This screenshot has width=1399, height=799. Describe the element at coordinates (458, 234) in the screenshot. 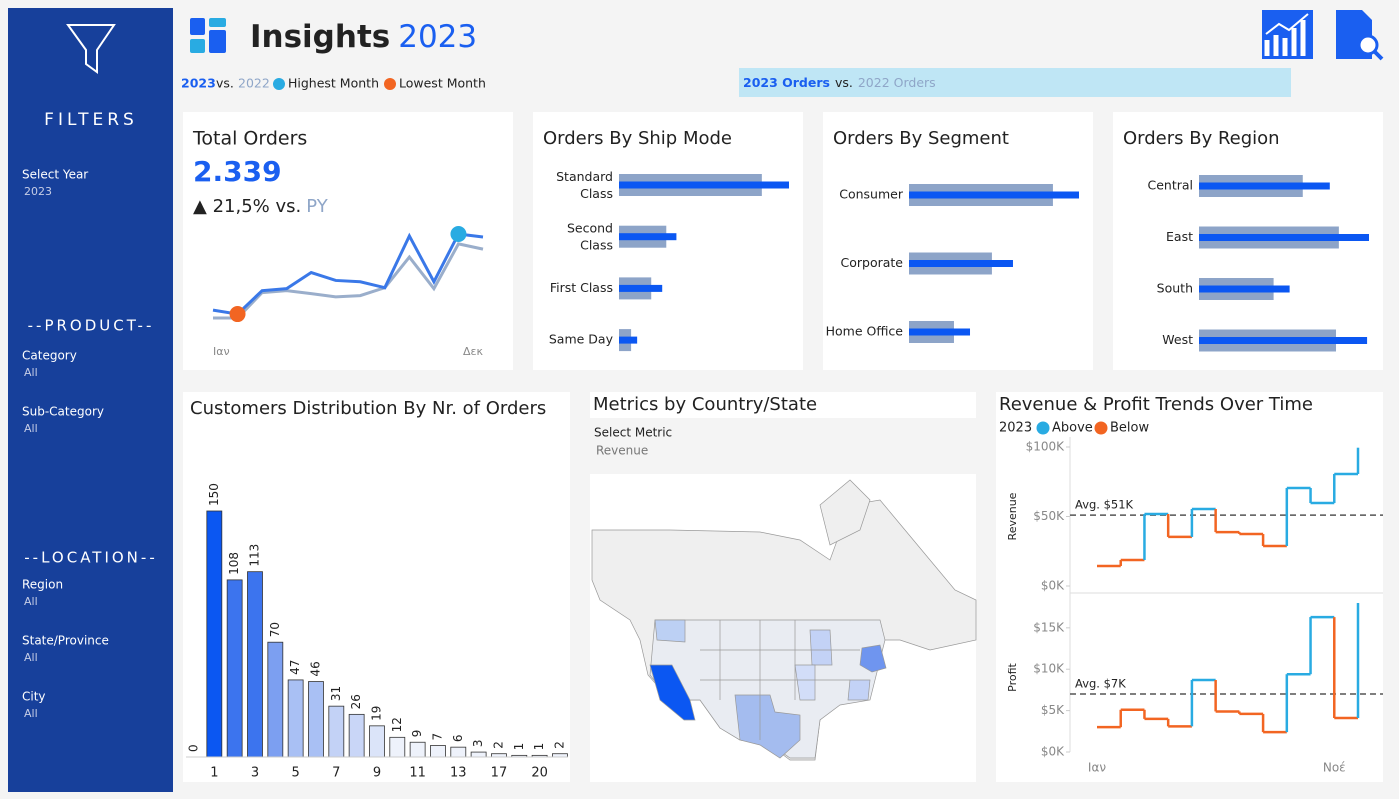

I see `highest-marker` at that location.